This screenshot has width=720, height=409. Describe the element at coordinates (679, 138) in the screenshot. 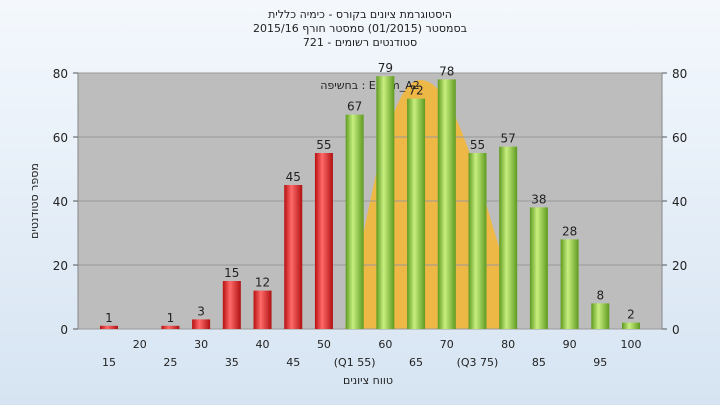

I see `y2-tick-label: 60` at that location.